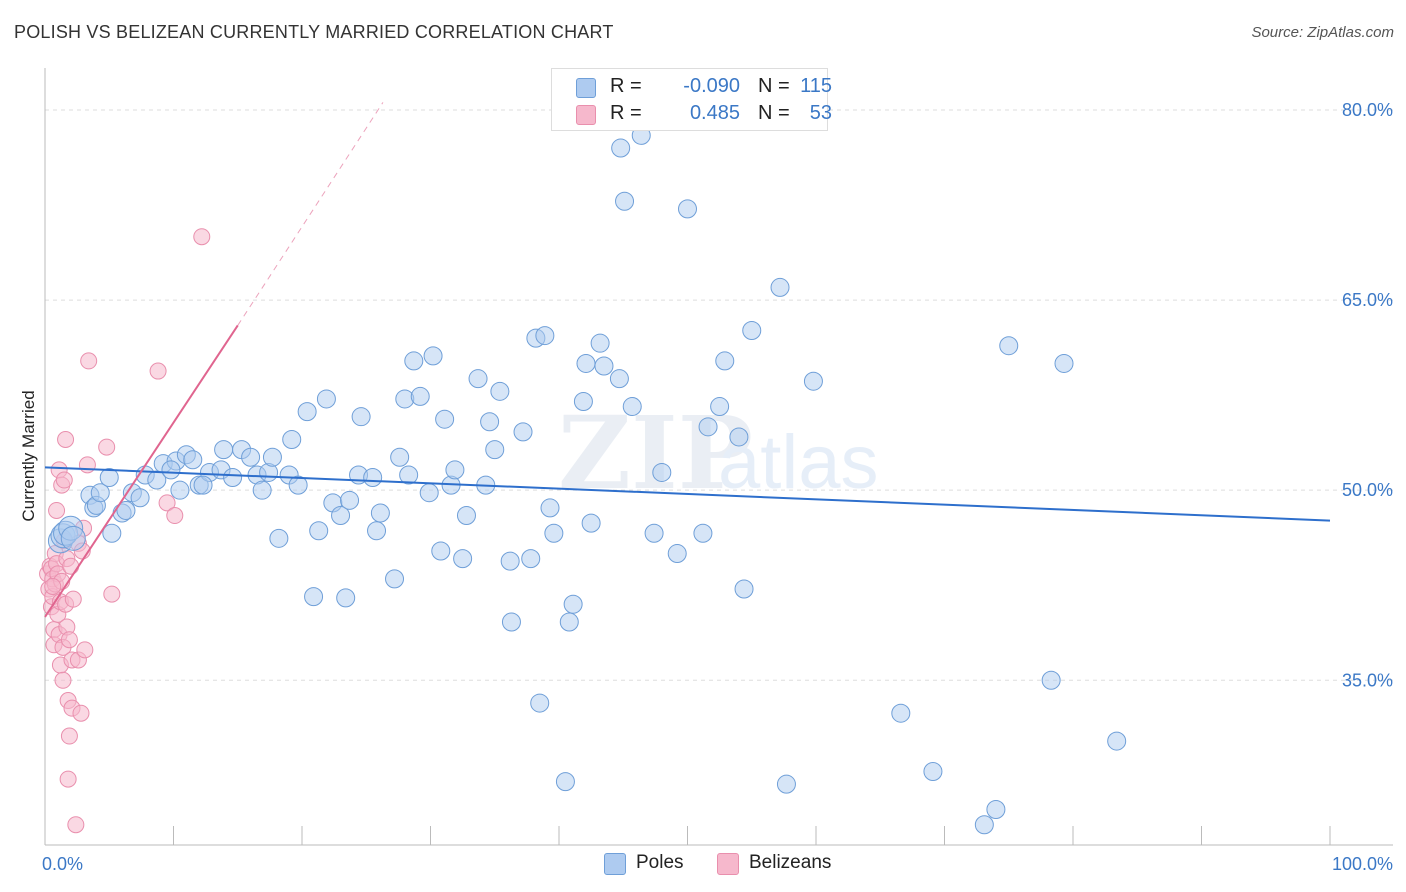 This screenshot has width=1406, height=892. I want to click on poles-legend-label: Poles, so click(660, 862).